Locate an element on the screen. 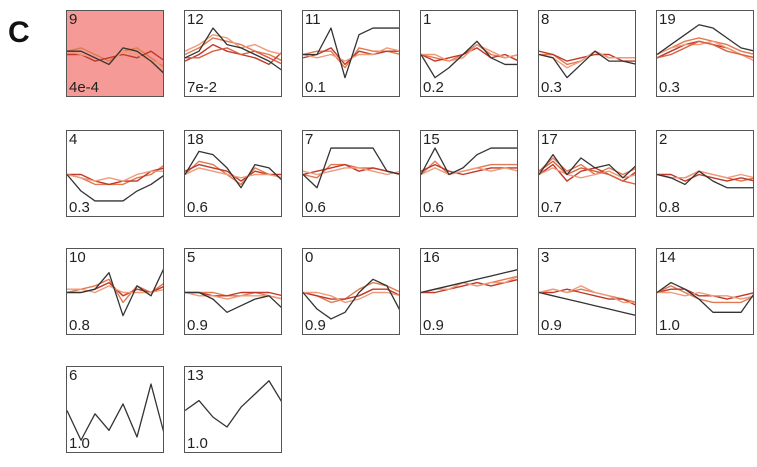  cluster-panel-19: 19 0.3 is located at coordinates (705, 53).